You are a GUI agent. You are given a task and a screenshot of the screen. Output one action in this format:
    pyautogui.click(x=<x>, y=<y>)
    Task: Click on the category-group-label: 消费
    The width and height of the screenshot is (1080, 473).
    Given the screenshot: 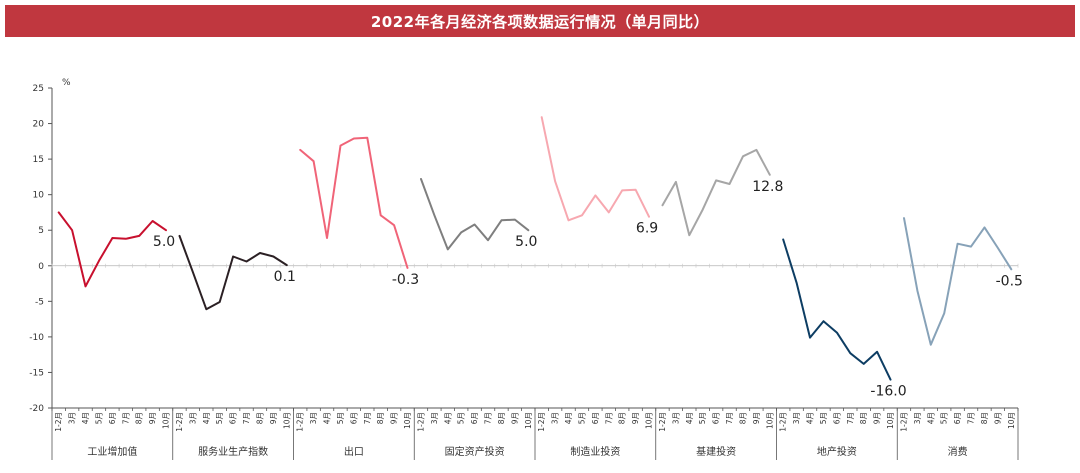 What is the action you would take?
    pyautogui.click(x=958, y=451)
    